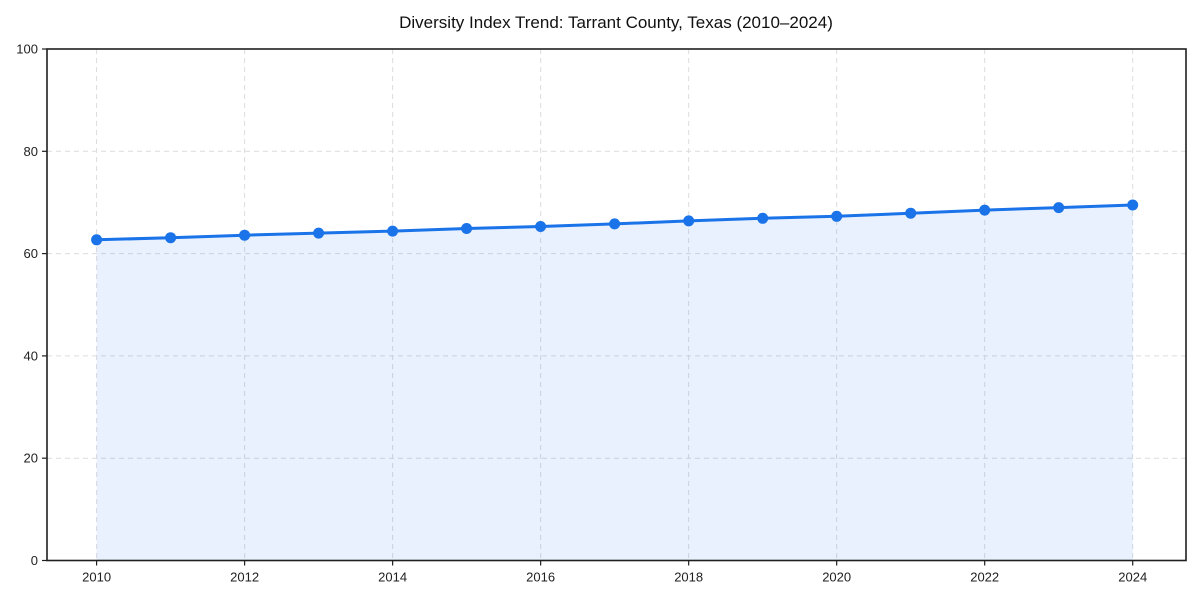 This screenshot has width=1200, height=600. What do you see at coordinates (27, 49) in the screenshot?
I see `y-tick-label: 100` at bounding box center [27, 49].